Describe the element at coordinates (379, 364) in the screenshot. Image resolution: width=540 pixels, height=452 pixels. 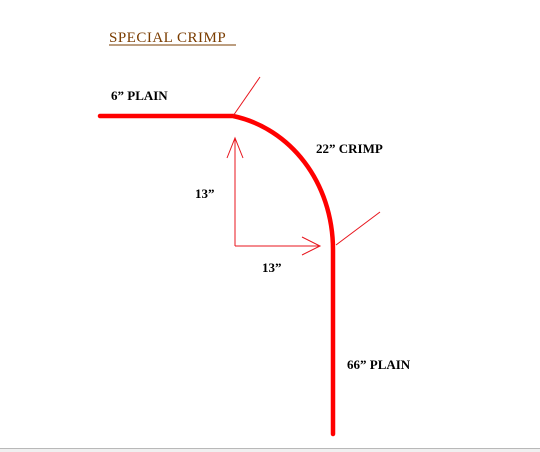
I see `bottom-plain-label: 66” PLAIN` at that location.